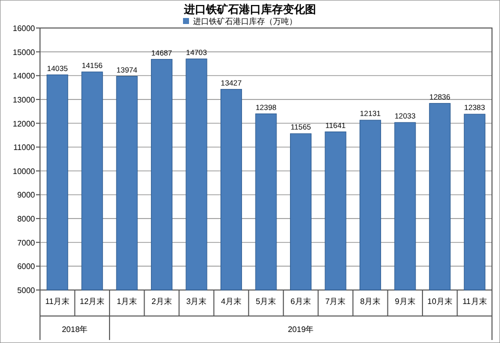 This screenshot has width=500, height=343. I want to click on x-tick-label: 9月末, so click(405, 301).